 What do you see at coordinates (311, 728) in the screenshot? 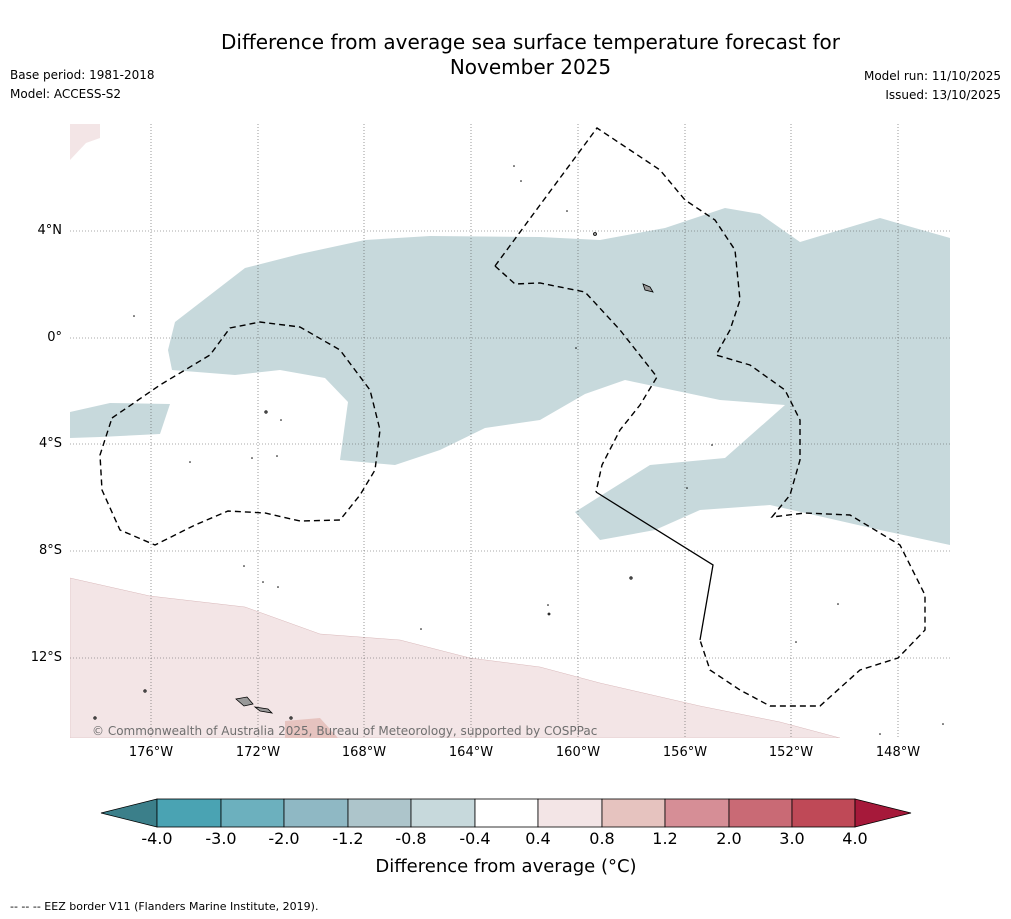
I see `warm-anomaly-patch` at bounding box center [311, 728].